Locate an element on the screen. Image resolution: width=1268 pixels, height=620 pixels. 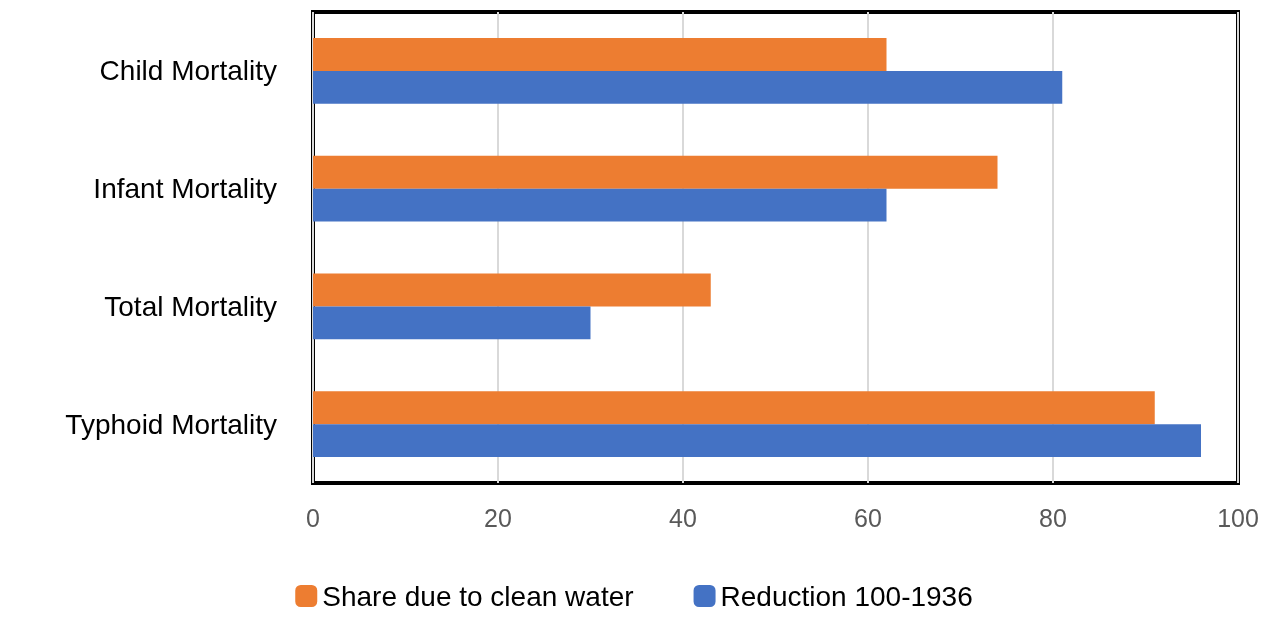
x-tick-label: 60 is located at coordinates (868, 517).